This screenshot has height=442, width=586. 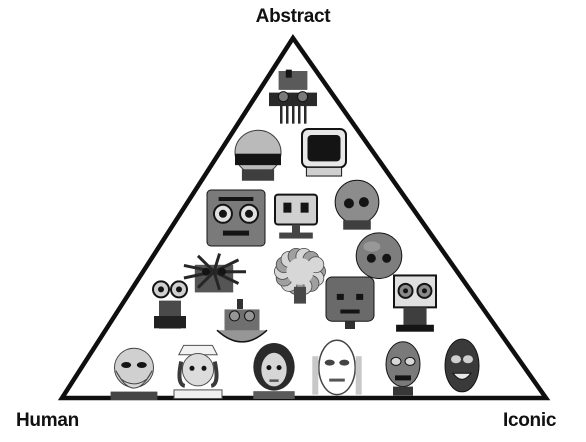 I want to click on sphere-robot-head-icon, so click(x=379, y=255).